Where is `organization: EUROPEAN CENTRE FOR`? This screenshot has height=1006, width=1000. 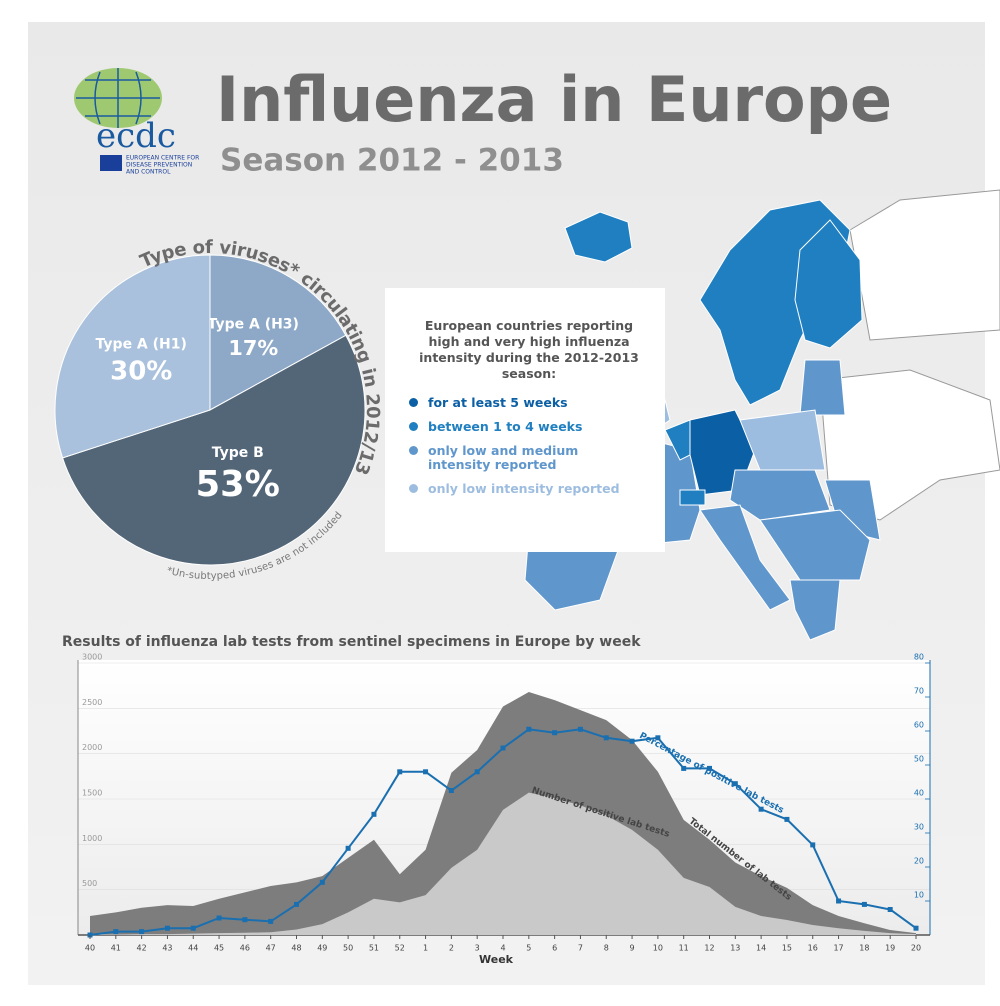 organization: EUROPEAN CENTRE FOR is located at coordinates (162, 158).